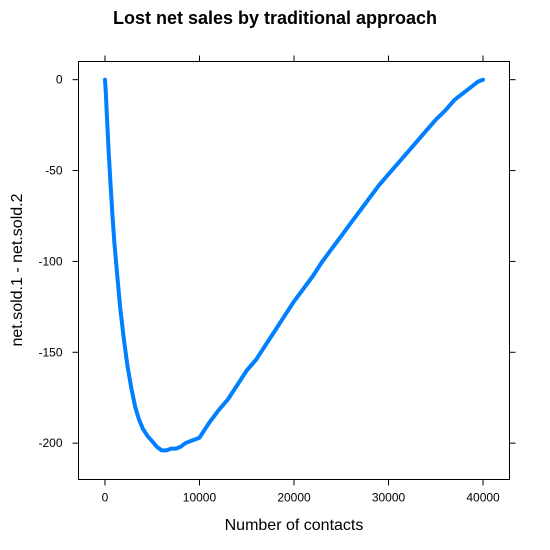 This screenshot has width=550, height=550. Describe the element at coordinates (389, 498) in the screenshot. I see `x-tick-label: 30000` at that location.